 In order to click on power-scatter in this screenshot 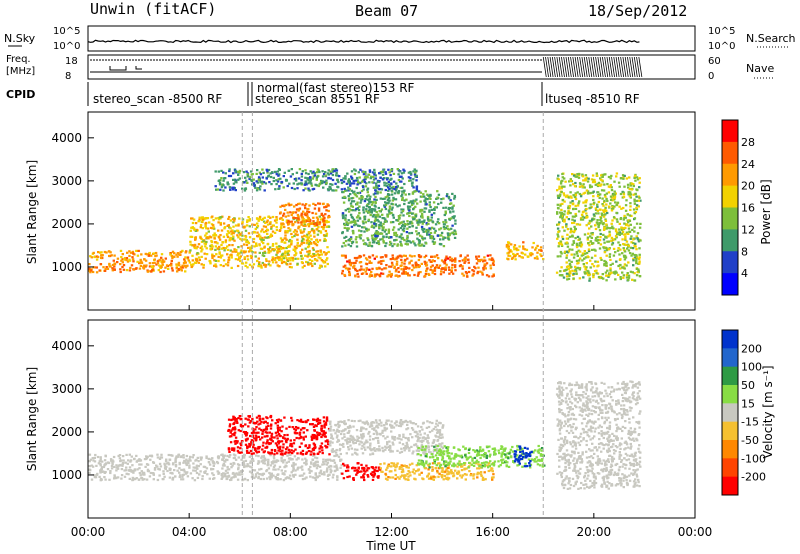, I will do `click(365, 225)`.